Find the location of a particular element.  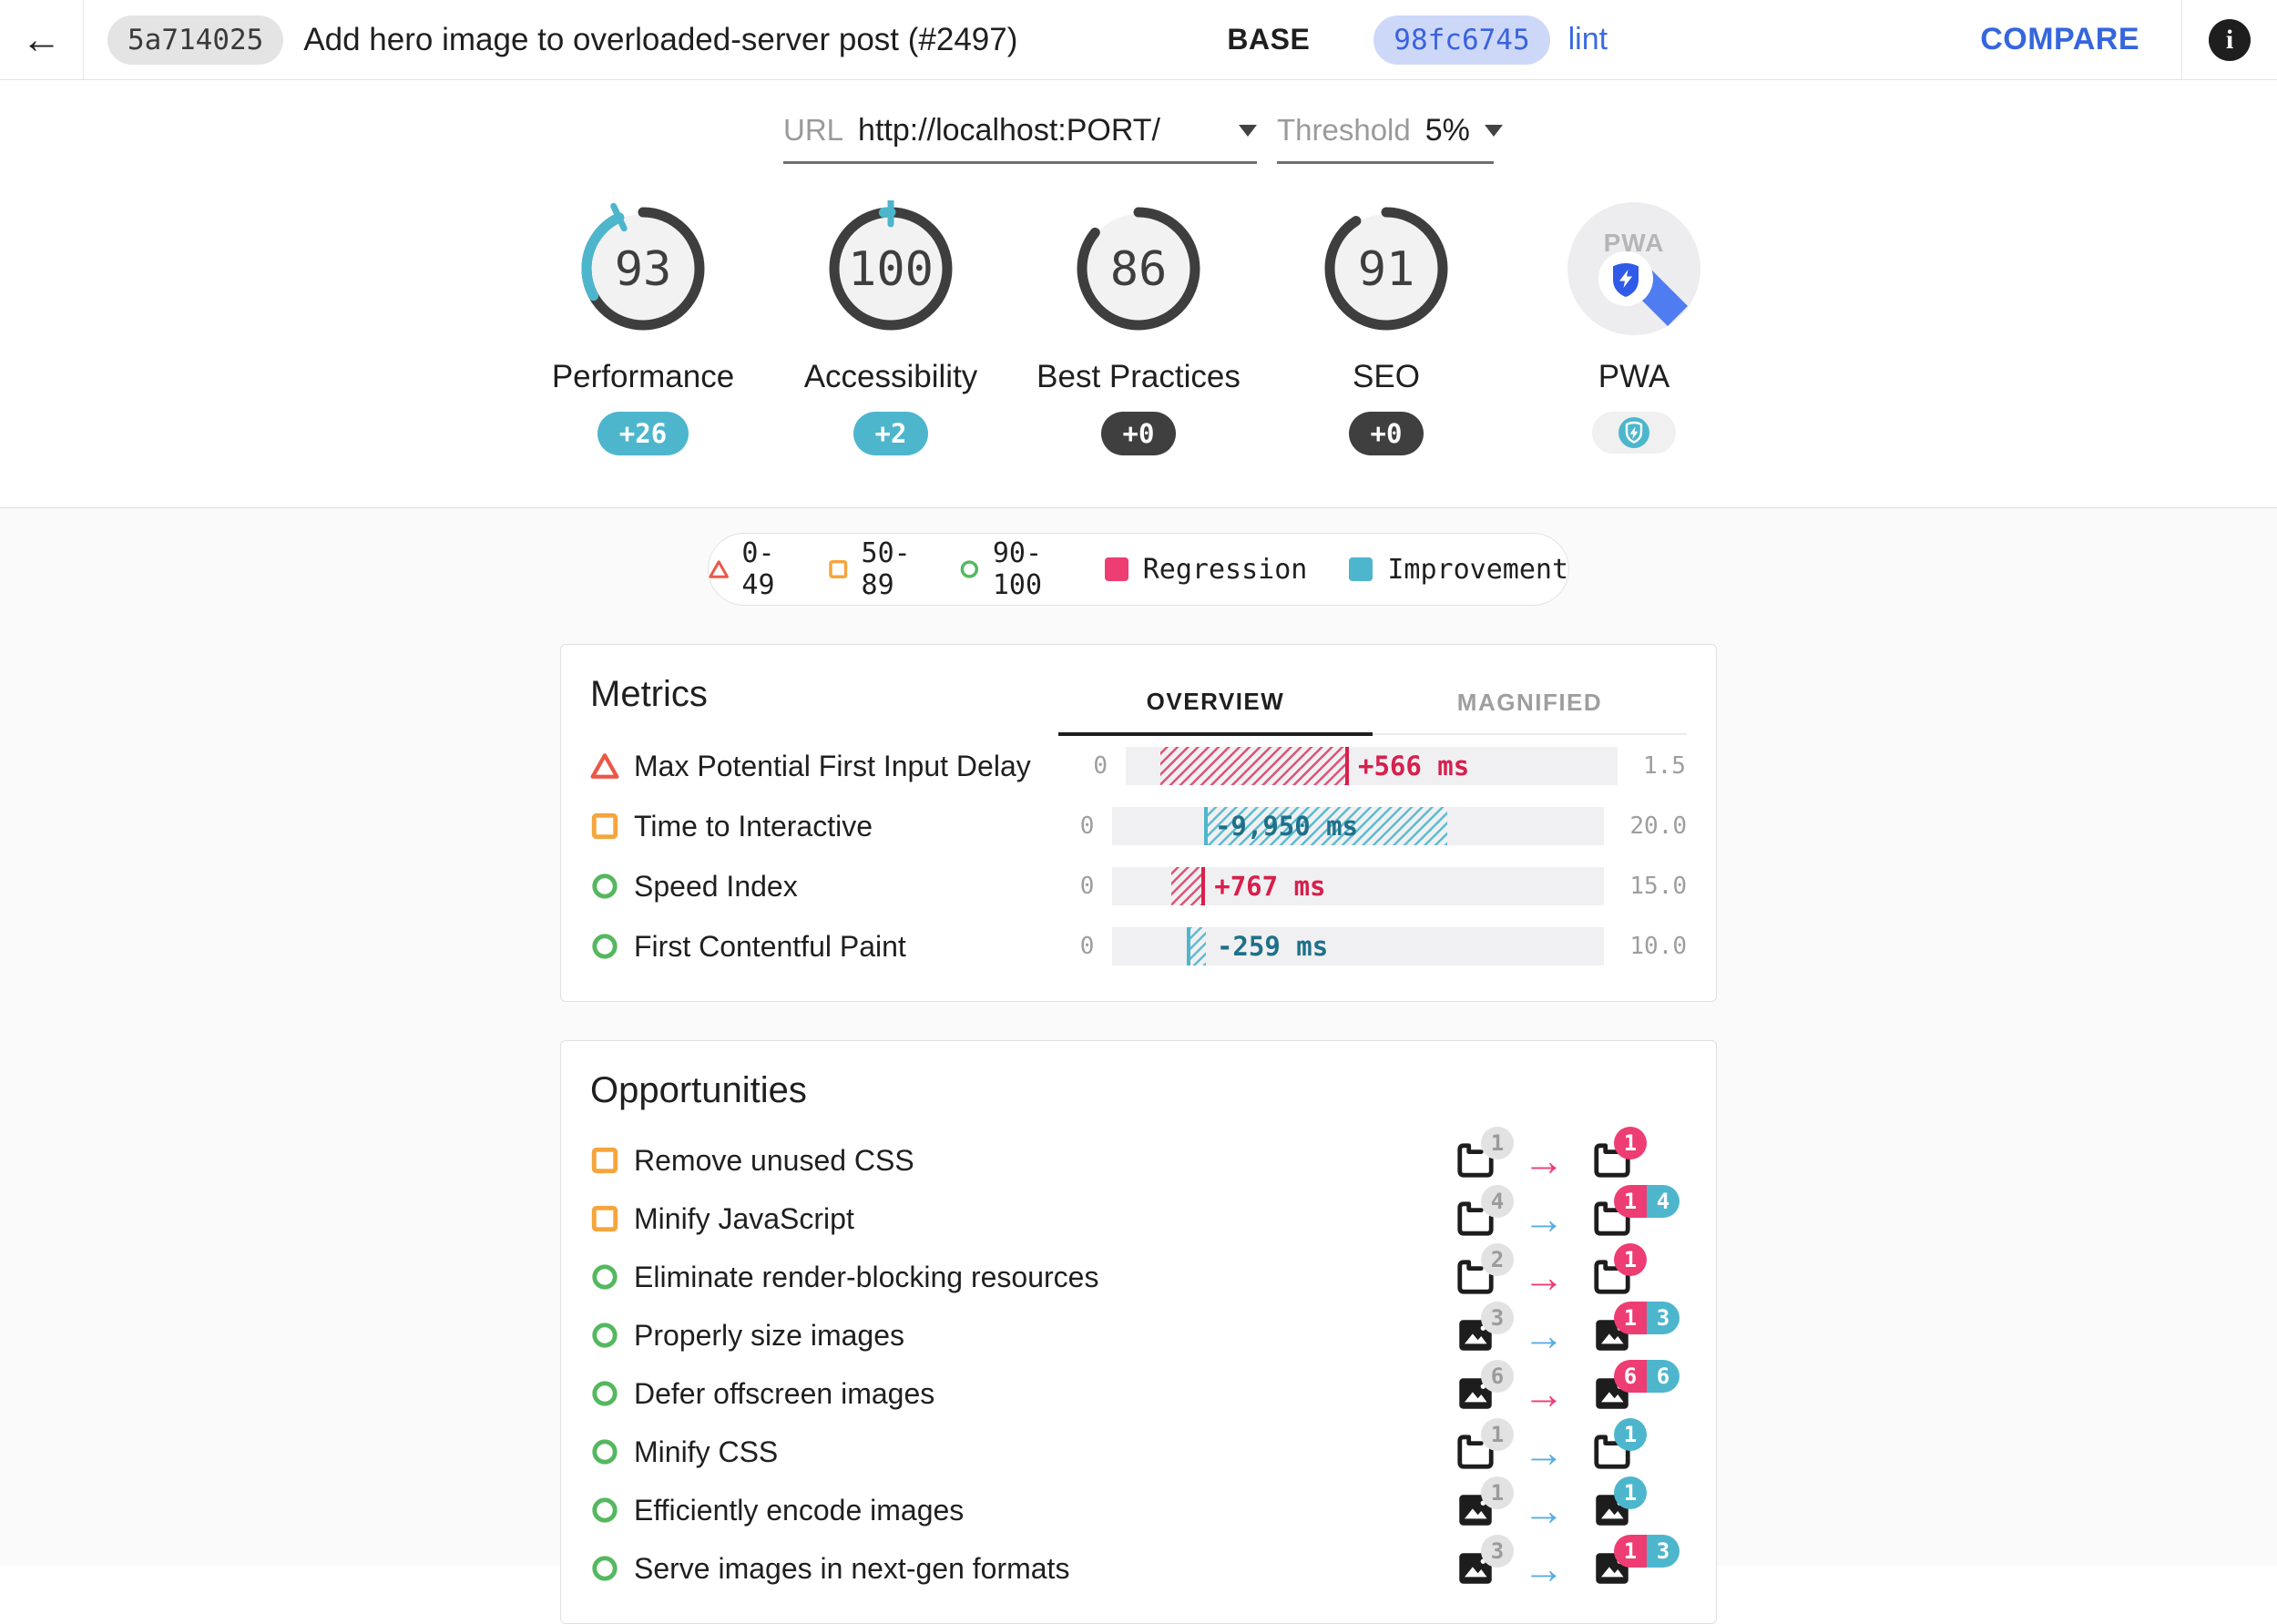

opportunity-row-efficiently-encode-images: Efficiently encode images 1 → 1 is located at coordinates (1138, 1507).